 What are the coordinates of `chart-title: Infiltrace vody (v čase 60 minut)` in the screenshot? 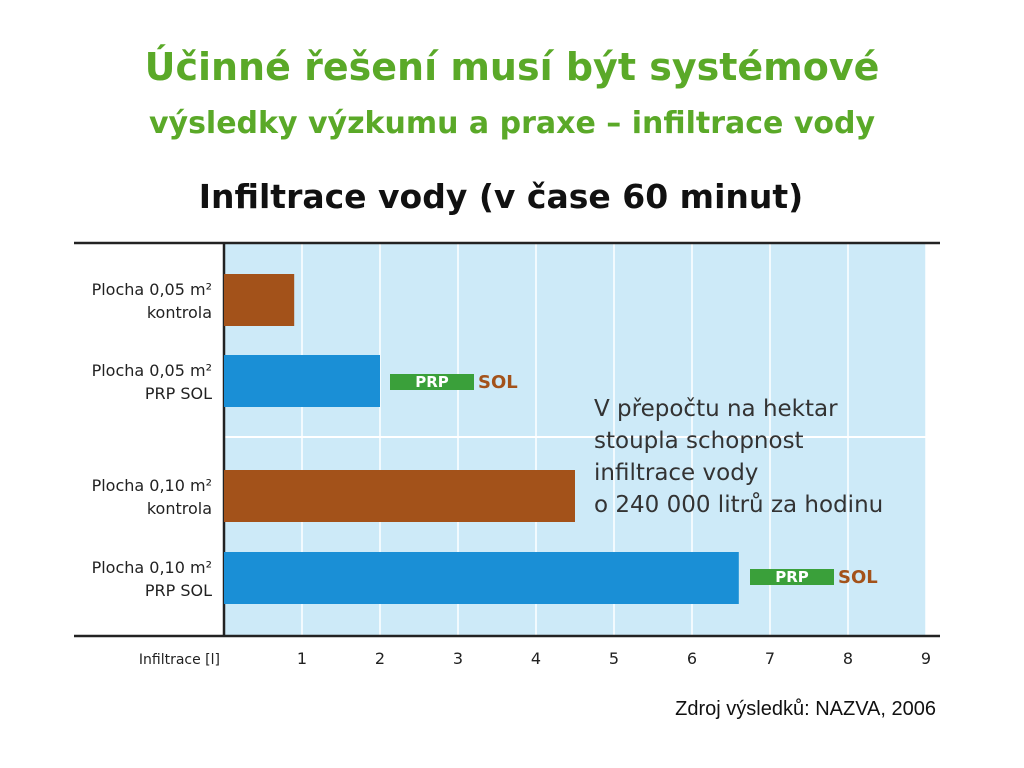 It's located at (501, 196).